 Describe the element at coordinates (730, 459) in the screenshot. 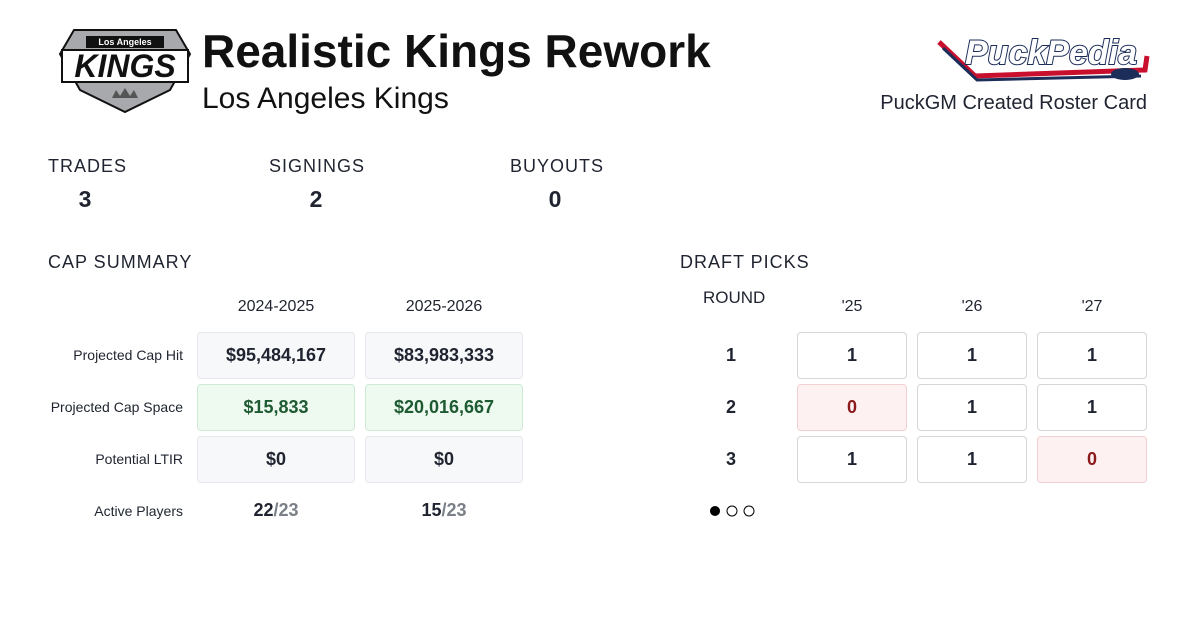

I see `round-number: 3` at that location.